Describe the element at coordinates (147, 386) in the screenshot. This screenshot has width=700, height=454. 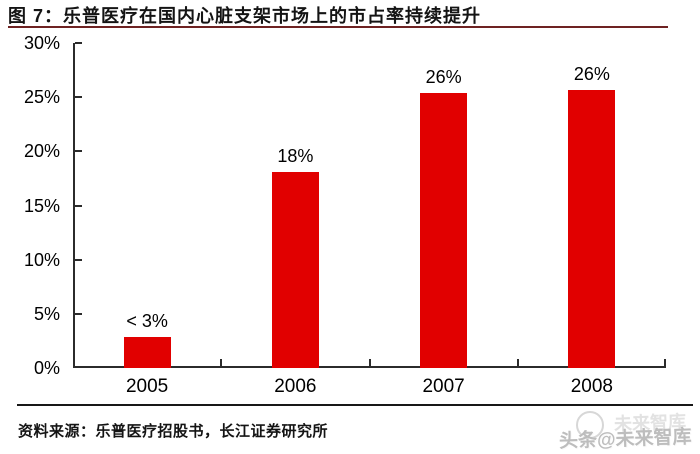
I see `x-axis-label: 2005` at that location.